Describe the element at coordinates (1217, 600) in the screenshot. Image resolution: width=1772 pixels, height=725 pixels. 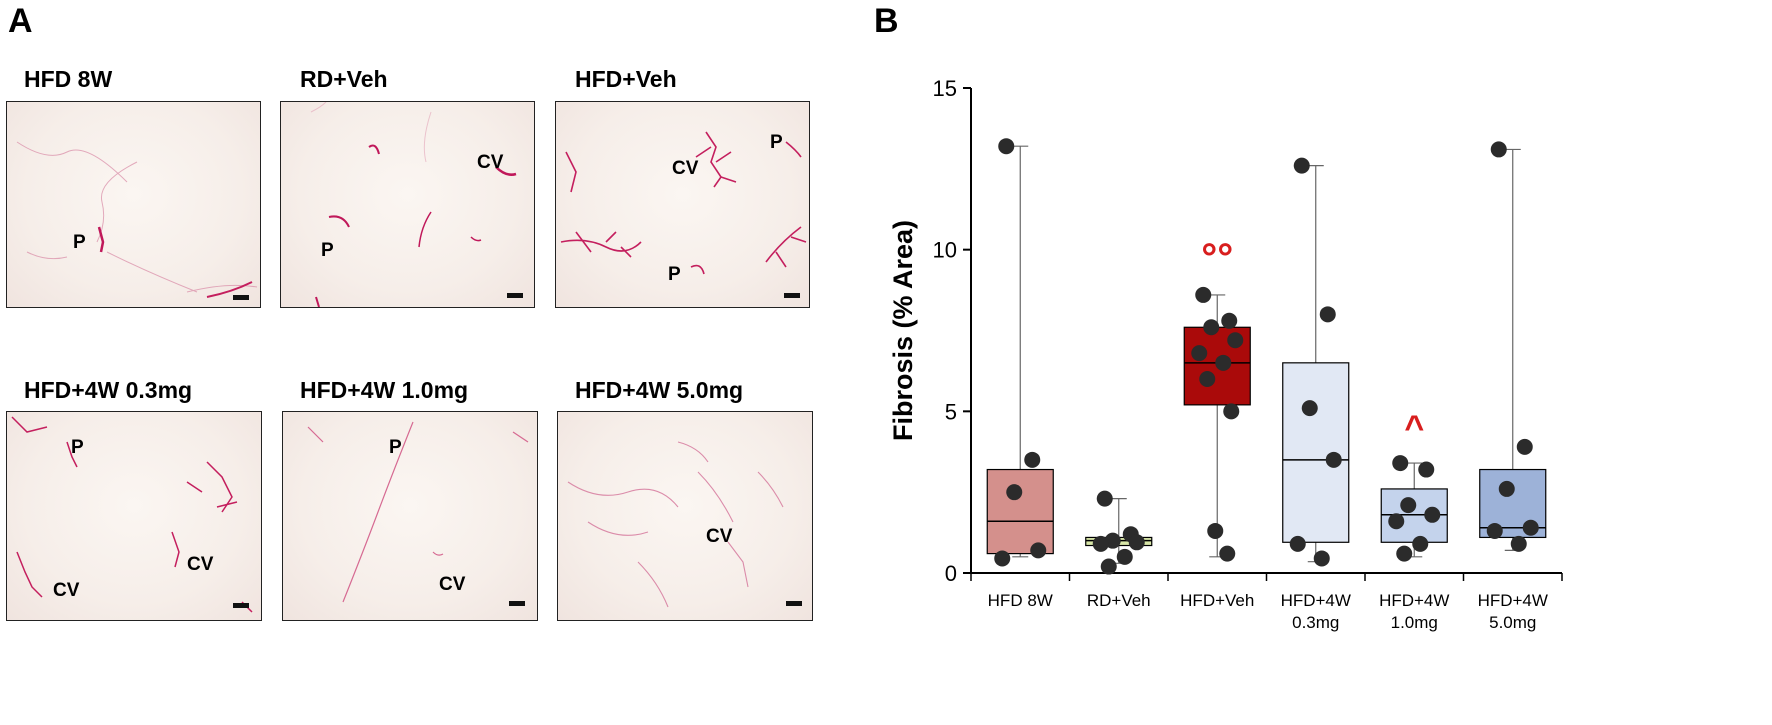
I see `x-category-label: HFD+Veh` at that location.